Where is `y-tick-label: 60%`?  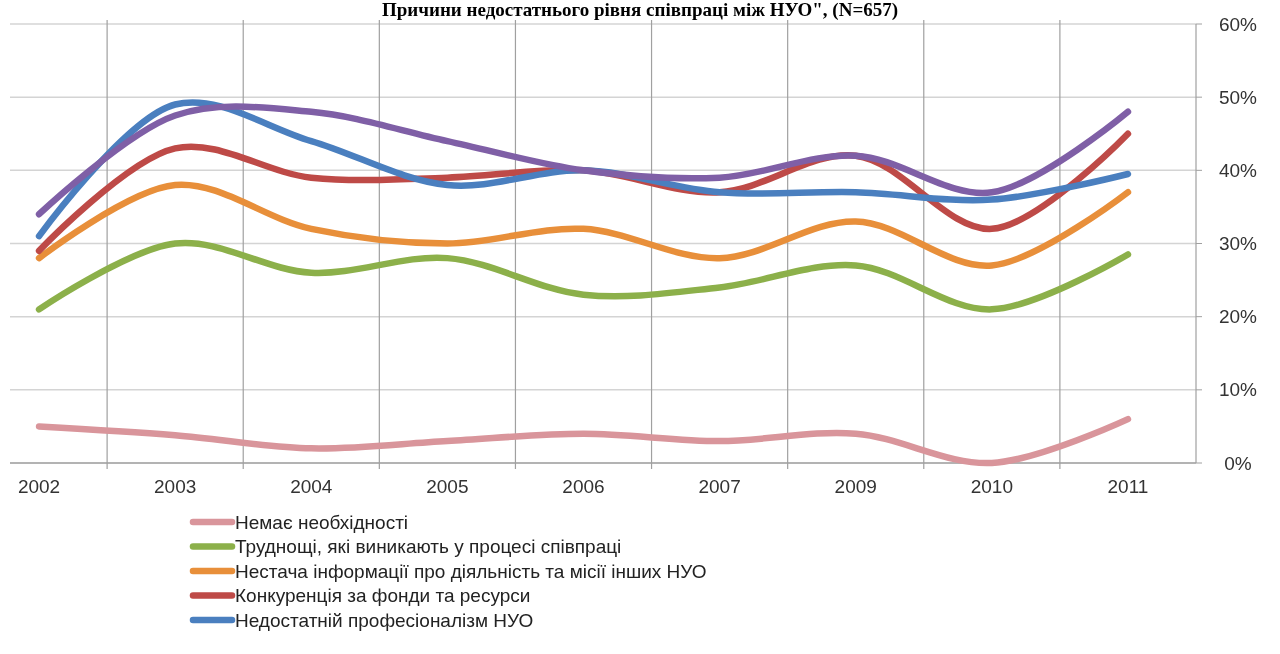
y-tick-label: 60% is located at coordinates (1238, 24).